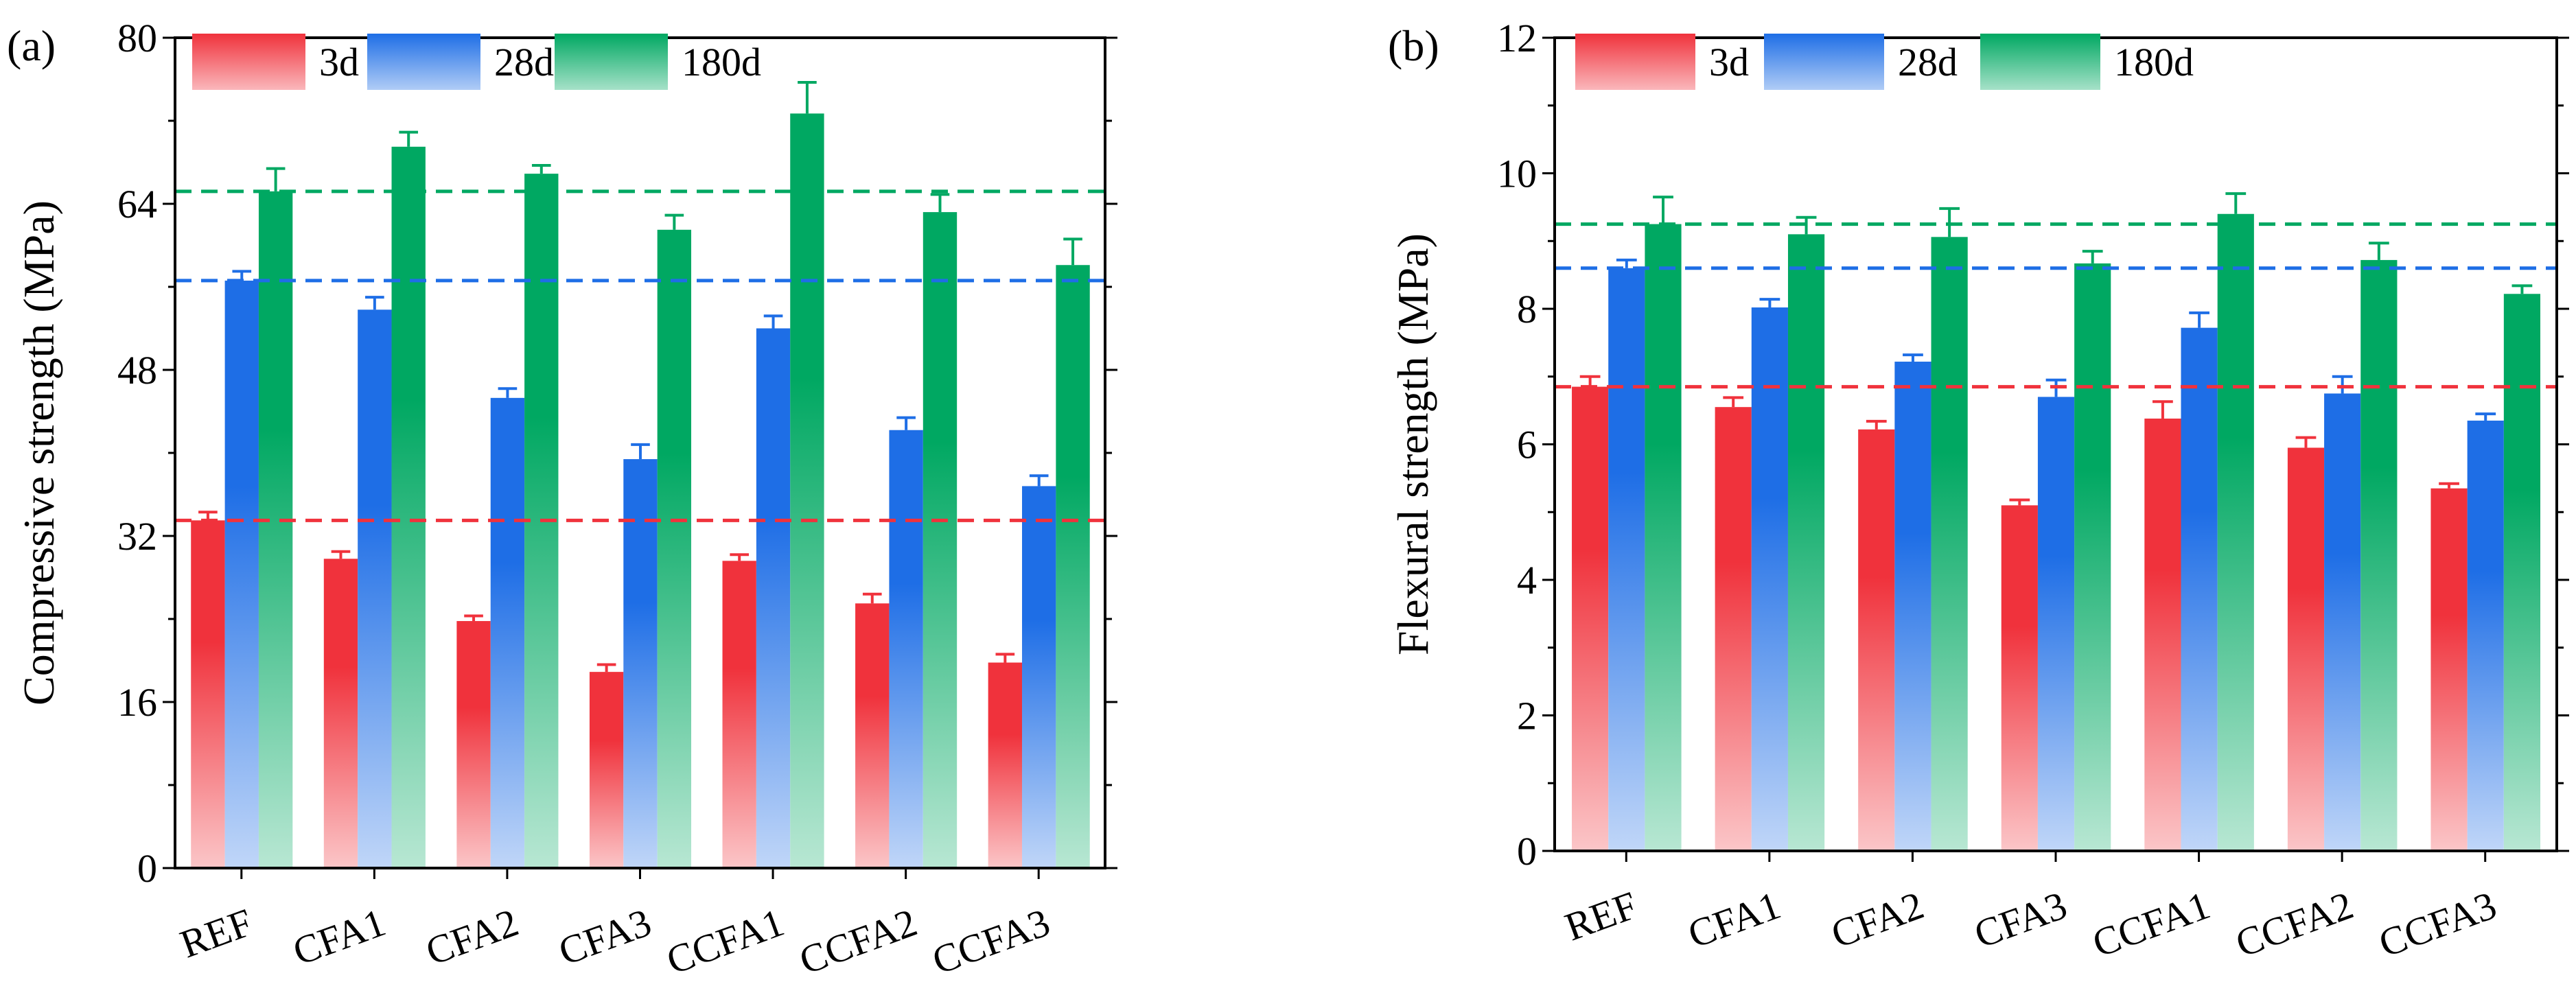  I want to click on y-axis-title: Compressive strength (MPa), so click(38, 453).